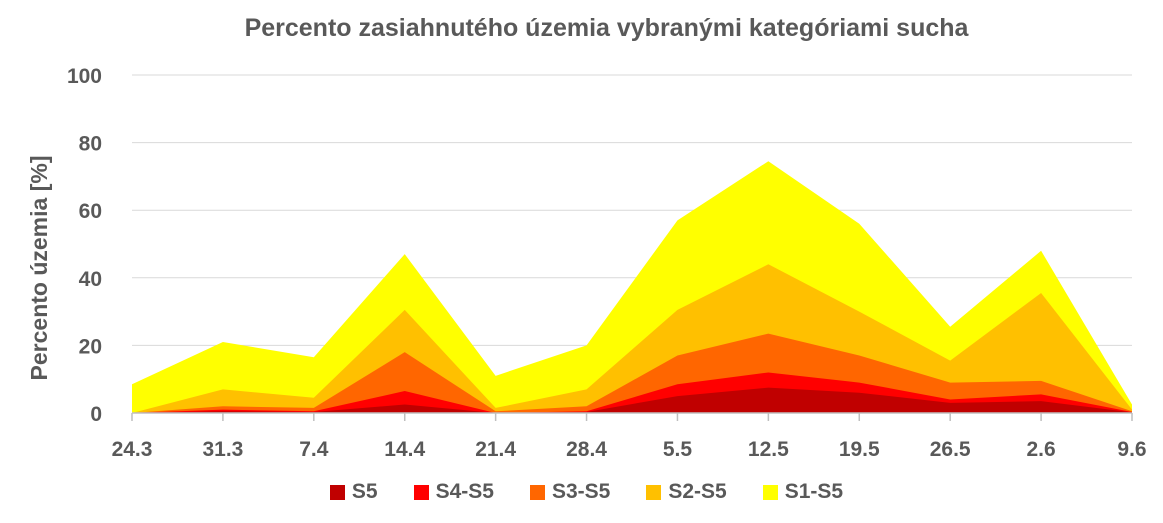  What do you see at coordinates (768, 449) in the screenshot?
I see `x-tick-label: 12.5` at bounding box center [768, 449].